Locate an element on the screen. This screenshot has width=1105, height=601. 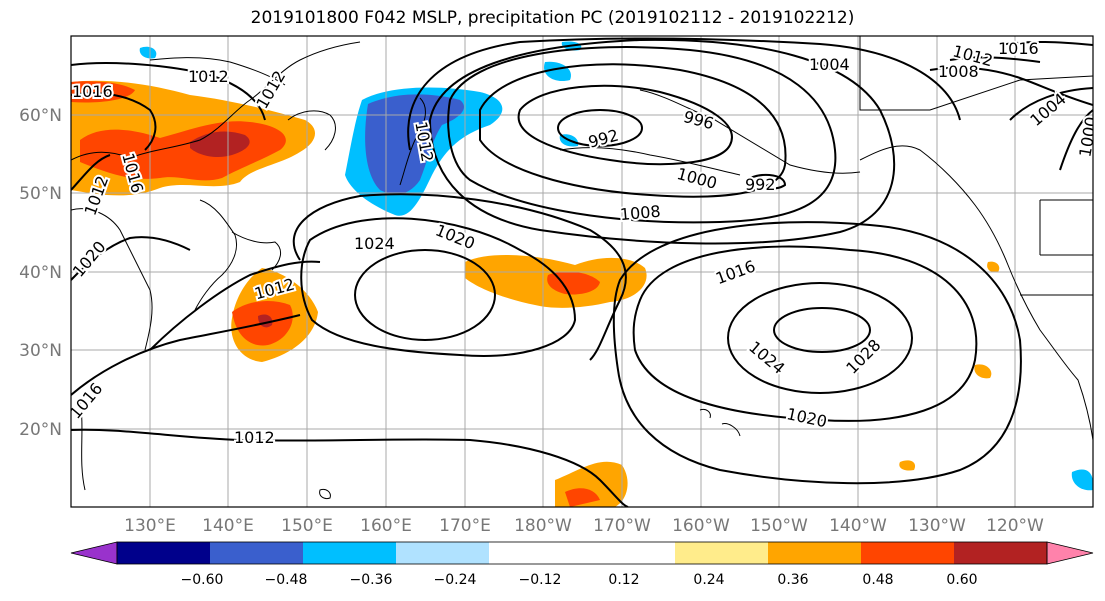
isobar-label-1024-a: 1024 is located at coordinates (374, 243).